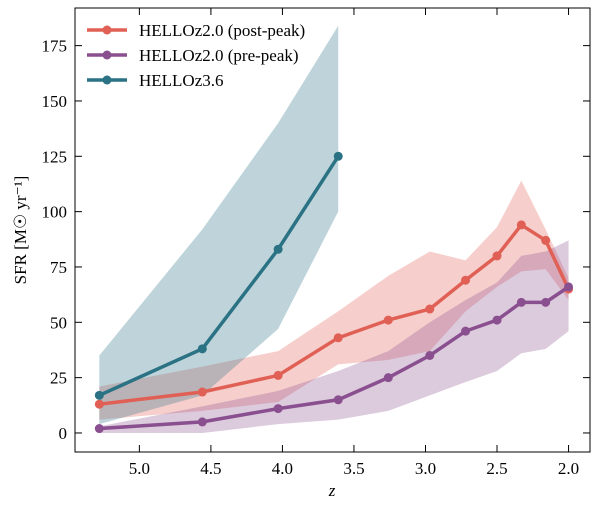 Image resolution: width=598 pixels, height=514 pixels. I want to click on legend-label: HELLOz3.6, so click(181, 80).